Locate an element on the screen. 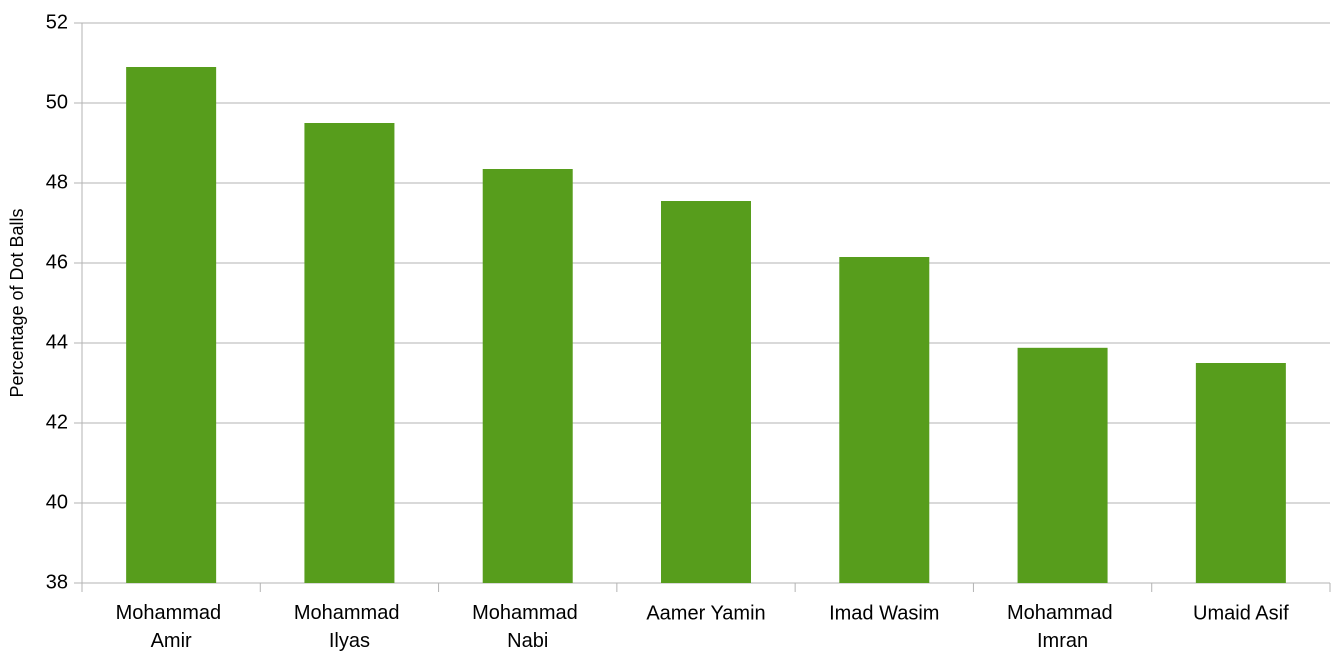  y-tick-label: 48 is located at coordinates (57, 182).